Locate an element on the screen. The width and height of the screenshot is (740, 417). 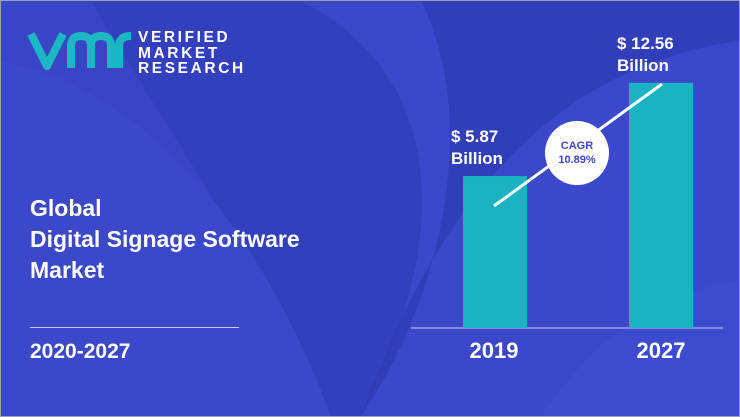
value-amount: $ 12.56 is located at coordinates (645, 43).